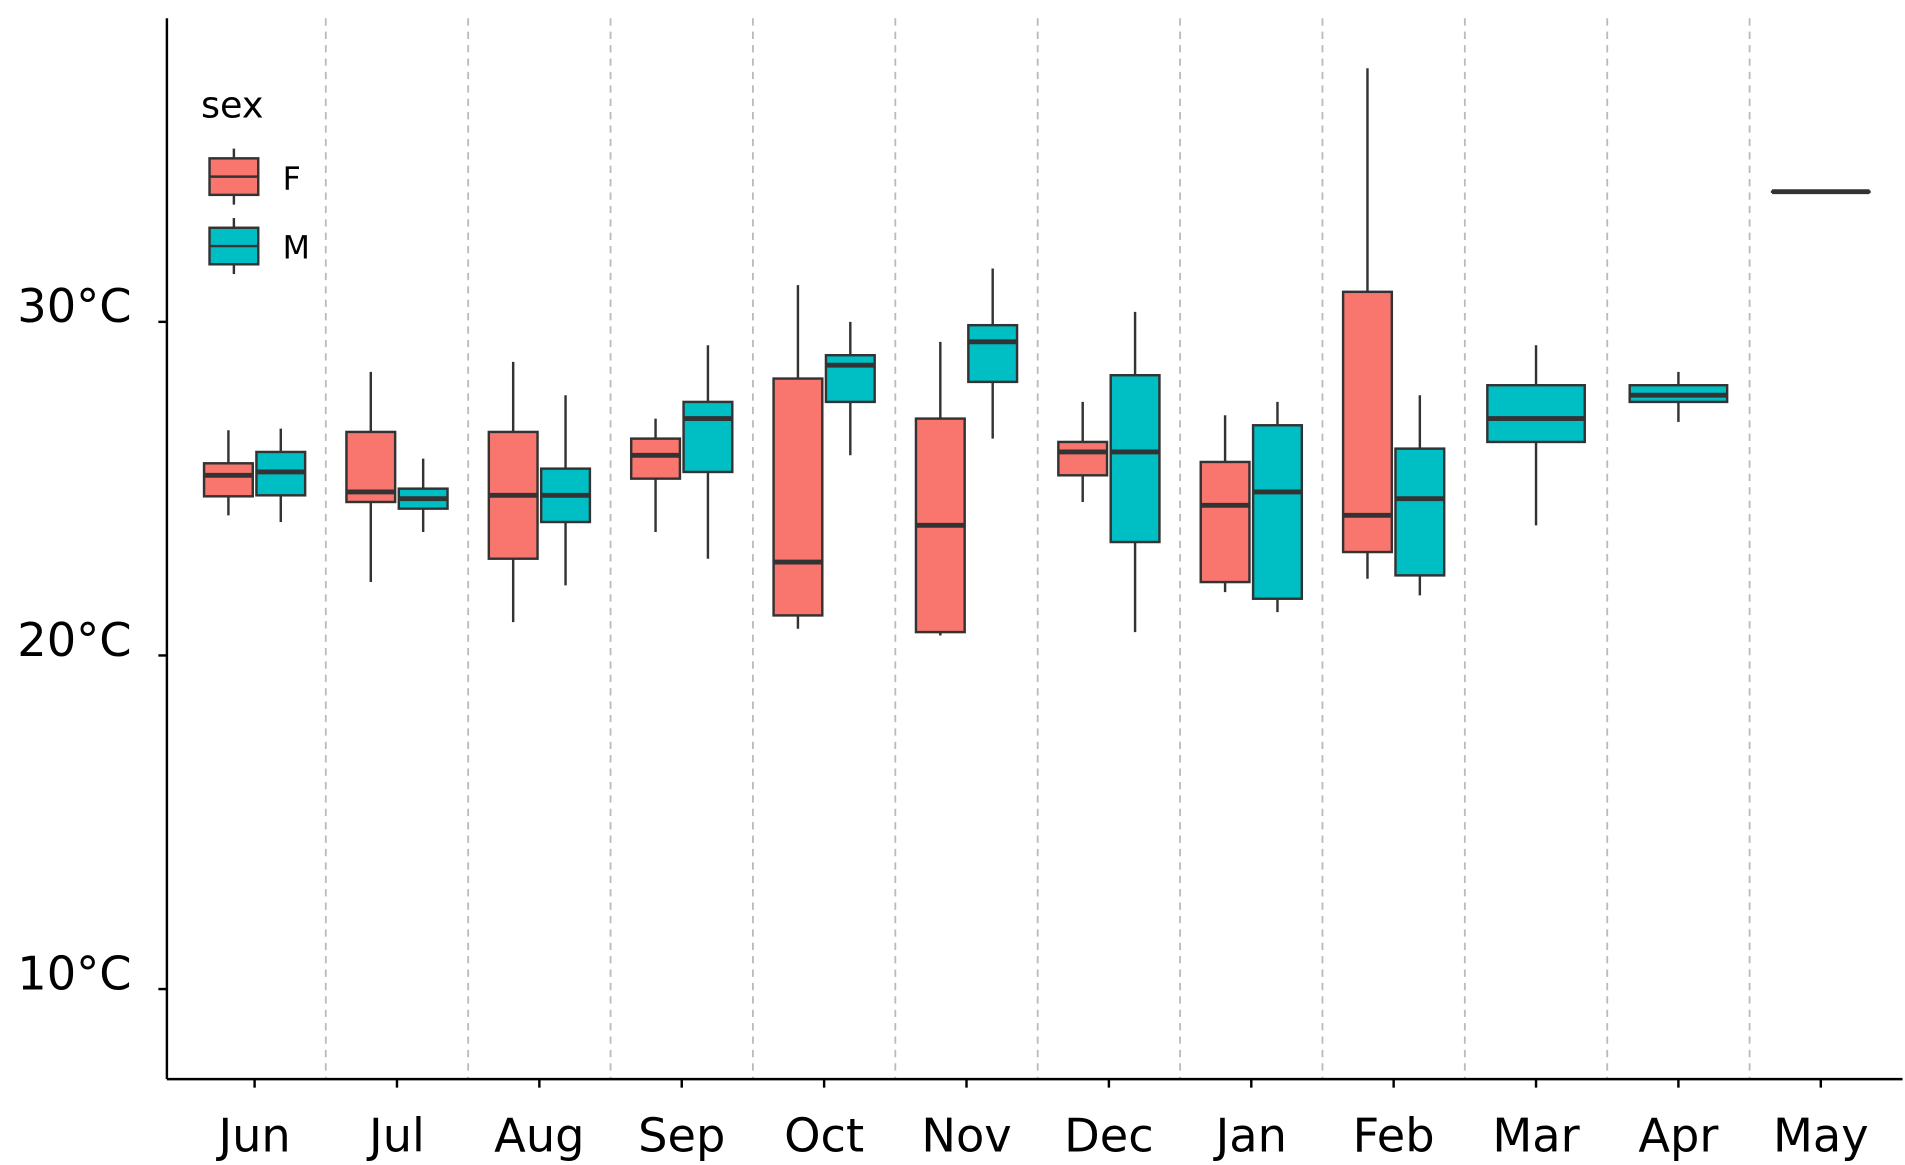  Describe the element at coordinates (966, 1135) in the screenshot. I see `x-tick-label: Nov` at that location.